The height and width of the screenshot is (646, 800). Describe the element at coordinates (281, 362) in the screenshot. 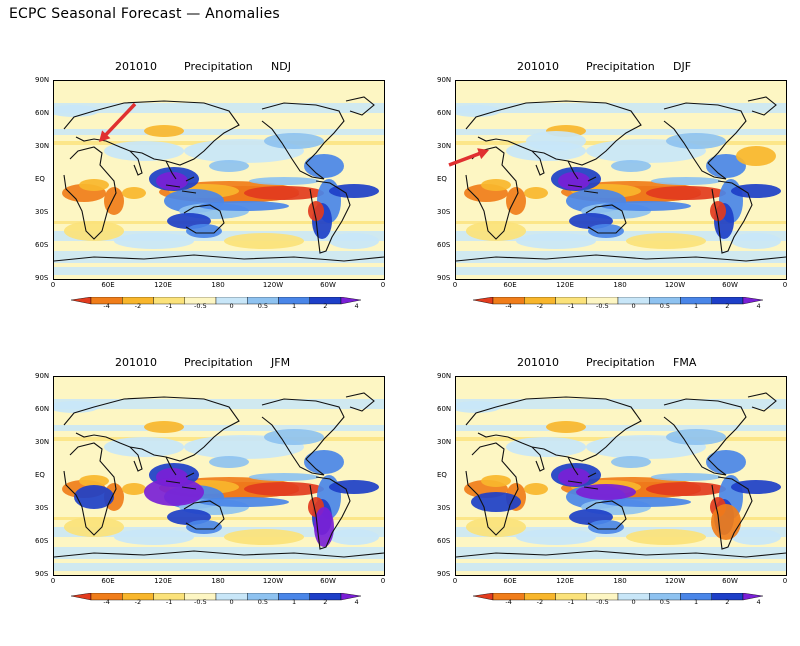

I see `season-label: JFM` at that location.